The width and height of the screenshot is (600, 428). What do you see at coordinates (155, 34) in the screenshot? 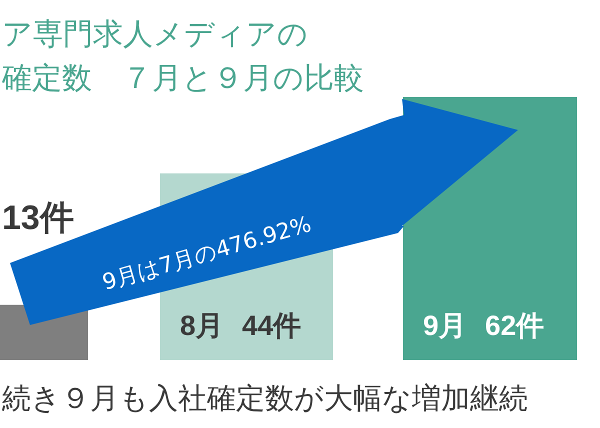
I see `chart-title: ア専門求人メディアの` at bounding box center [155, 34].